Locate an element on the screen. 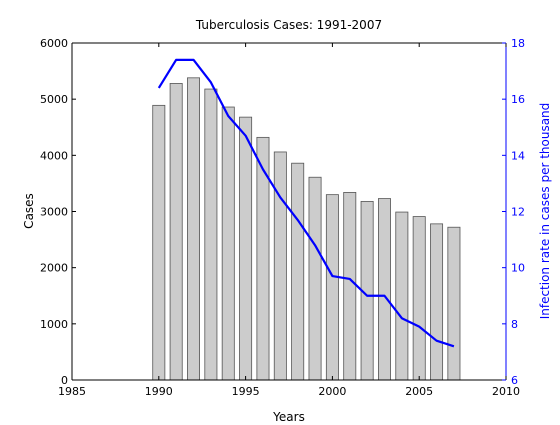  y-tick-label: 5000 is located at coordinates (54, 99).